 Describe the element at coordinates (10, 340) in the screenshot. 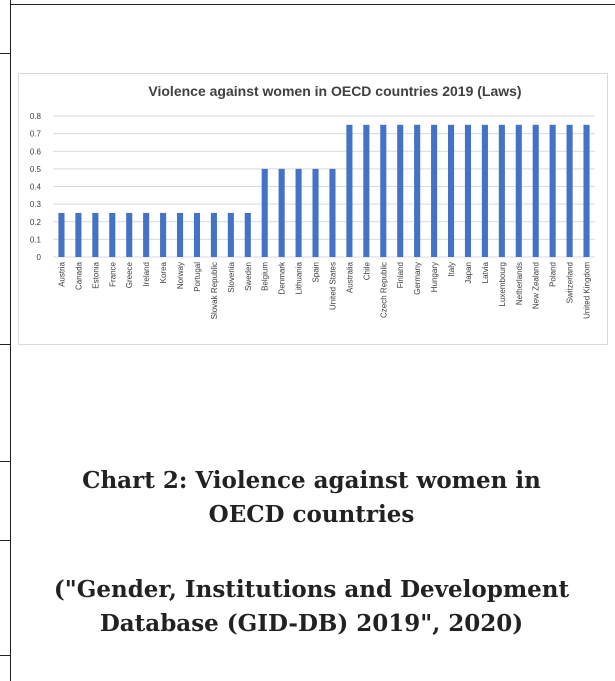

I see `page-border-left` at that location.